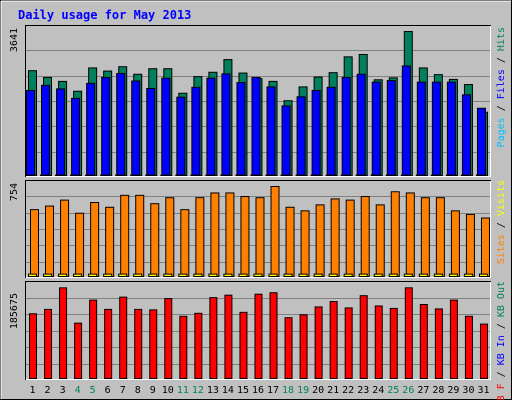 This screenshot has width=512, height=400. What do you see at coordinates (153, 390) in the screenshot?
I see `x-tick-label-9: 9` at bounding box center [153, 390].